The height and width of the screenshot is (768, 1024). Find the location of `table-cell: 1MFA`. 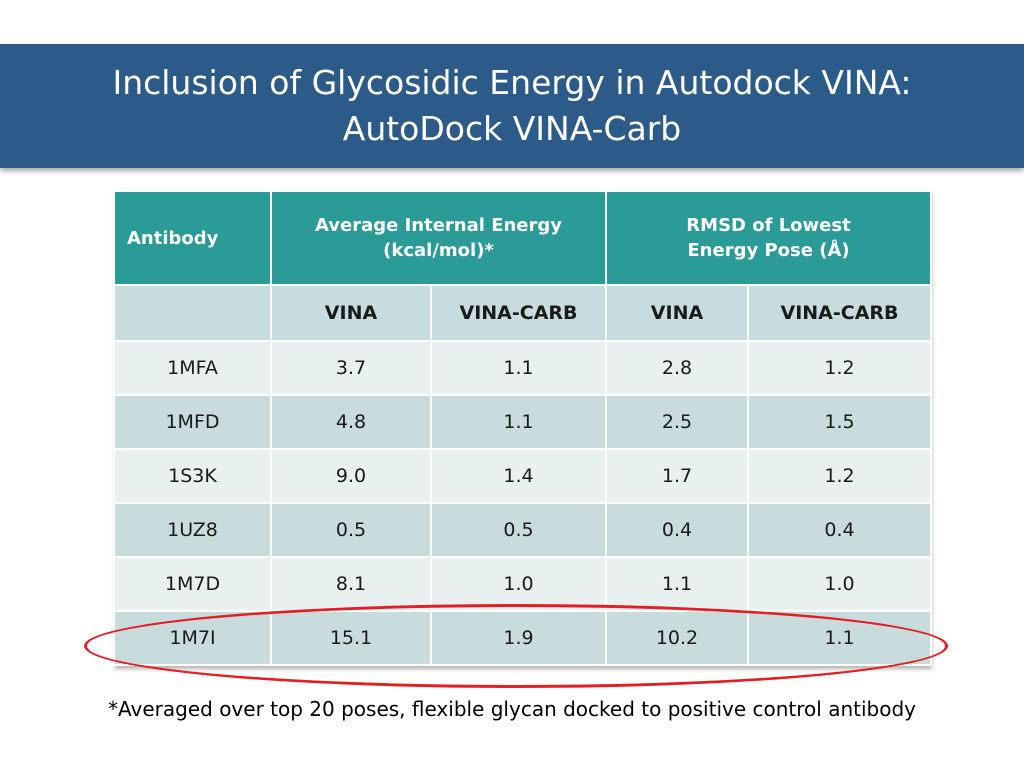

table-cell: 1MFA is located at coordinates (192, 368).